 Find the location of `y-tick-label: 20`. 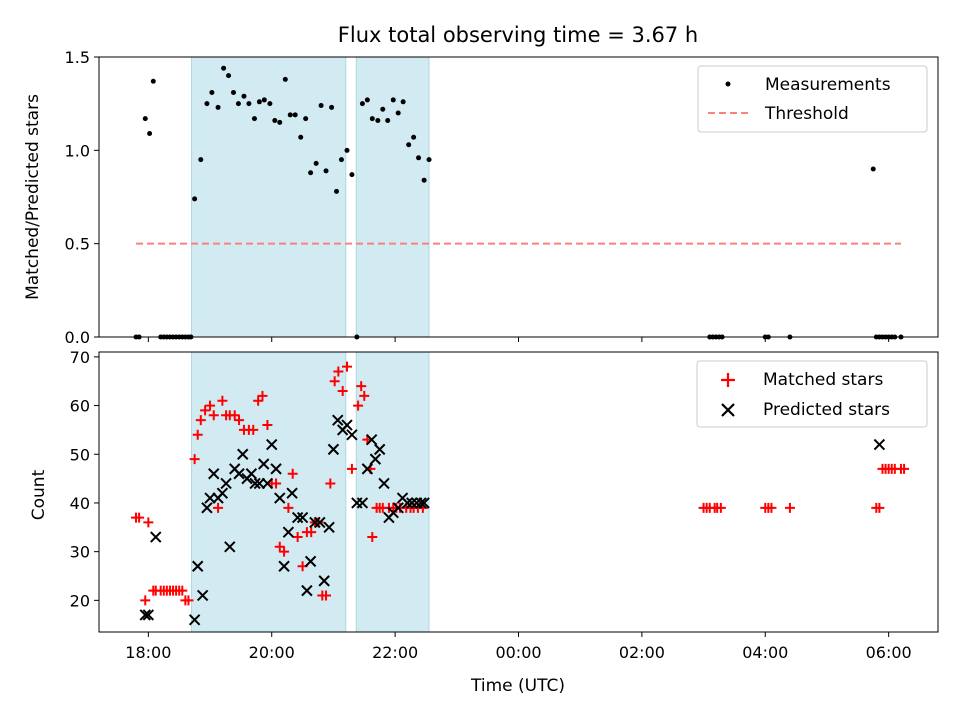

y-tick-label: 20 is located at coordinates (80, 600).